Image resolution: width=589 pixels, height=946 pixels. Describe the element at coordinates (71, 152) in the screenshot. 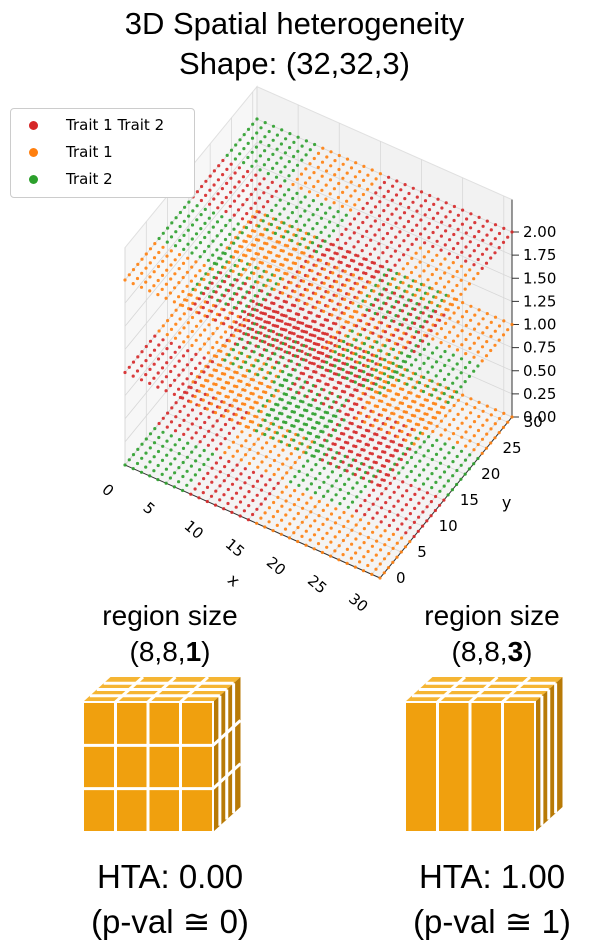

I see `legend-item-trait1: Trait 1` at that location.